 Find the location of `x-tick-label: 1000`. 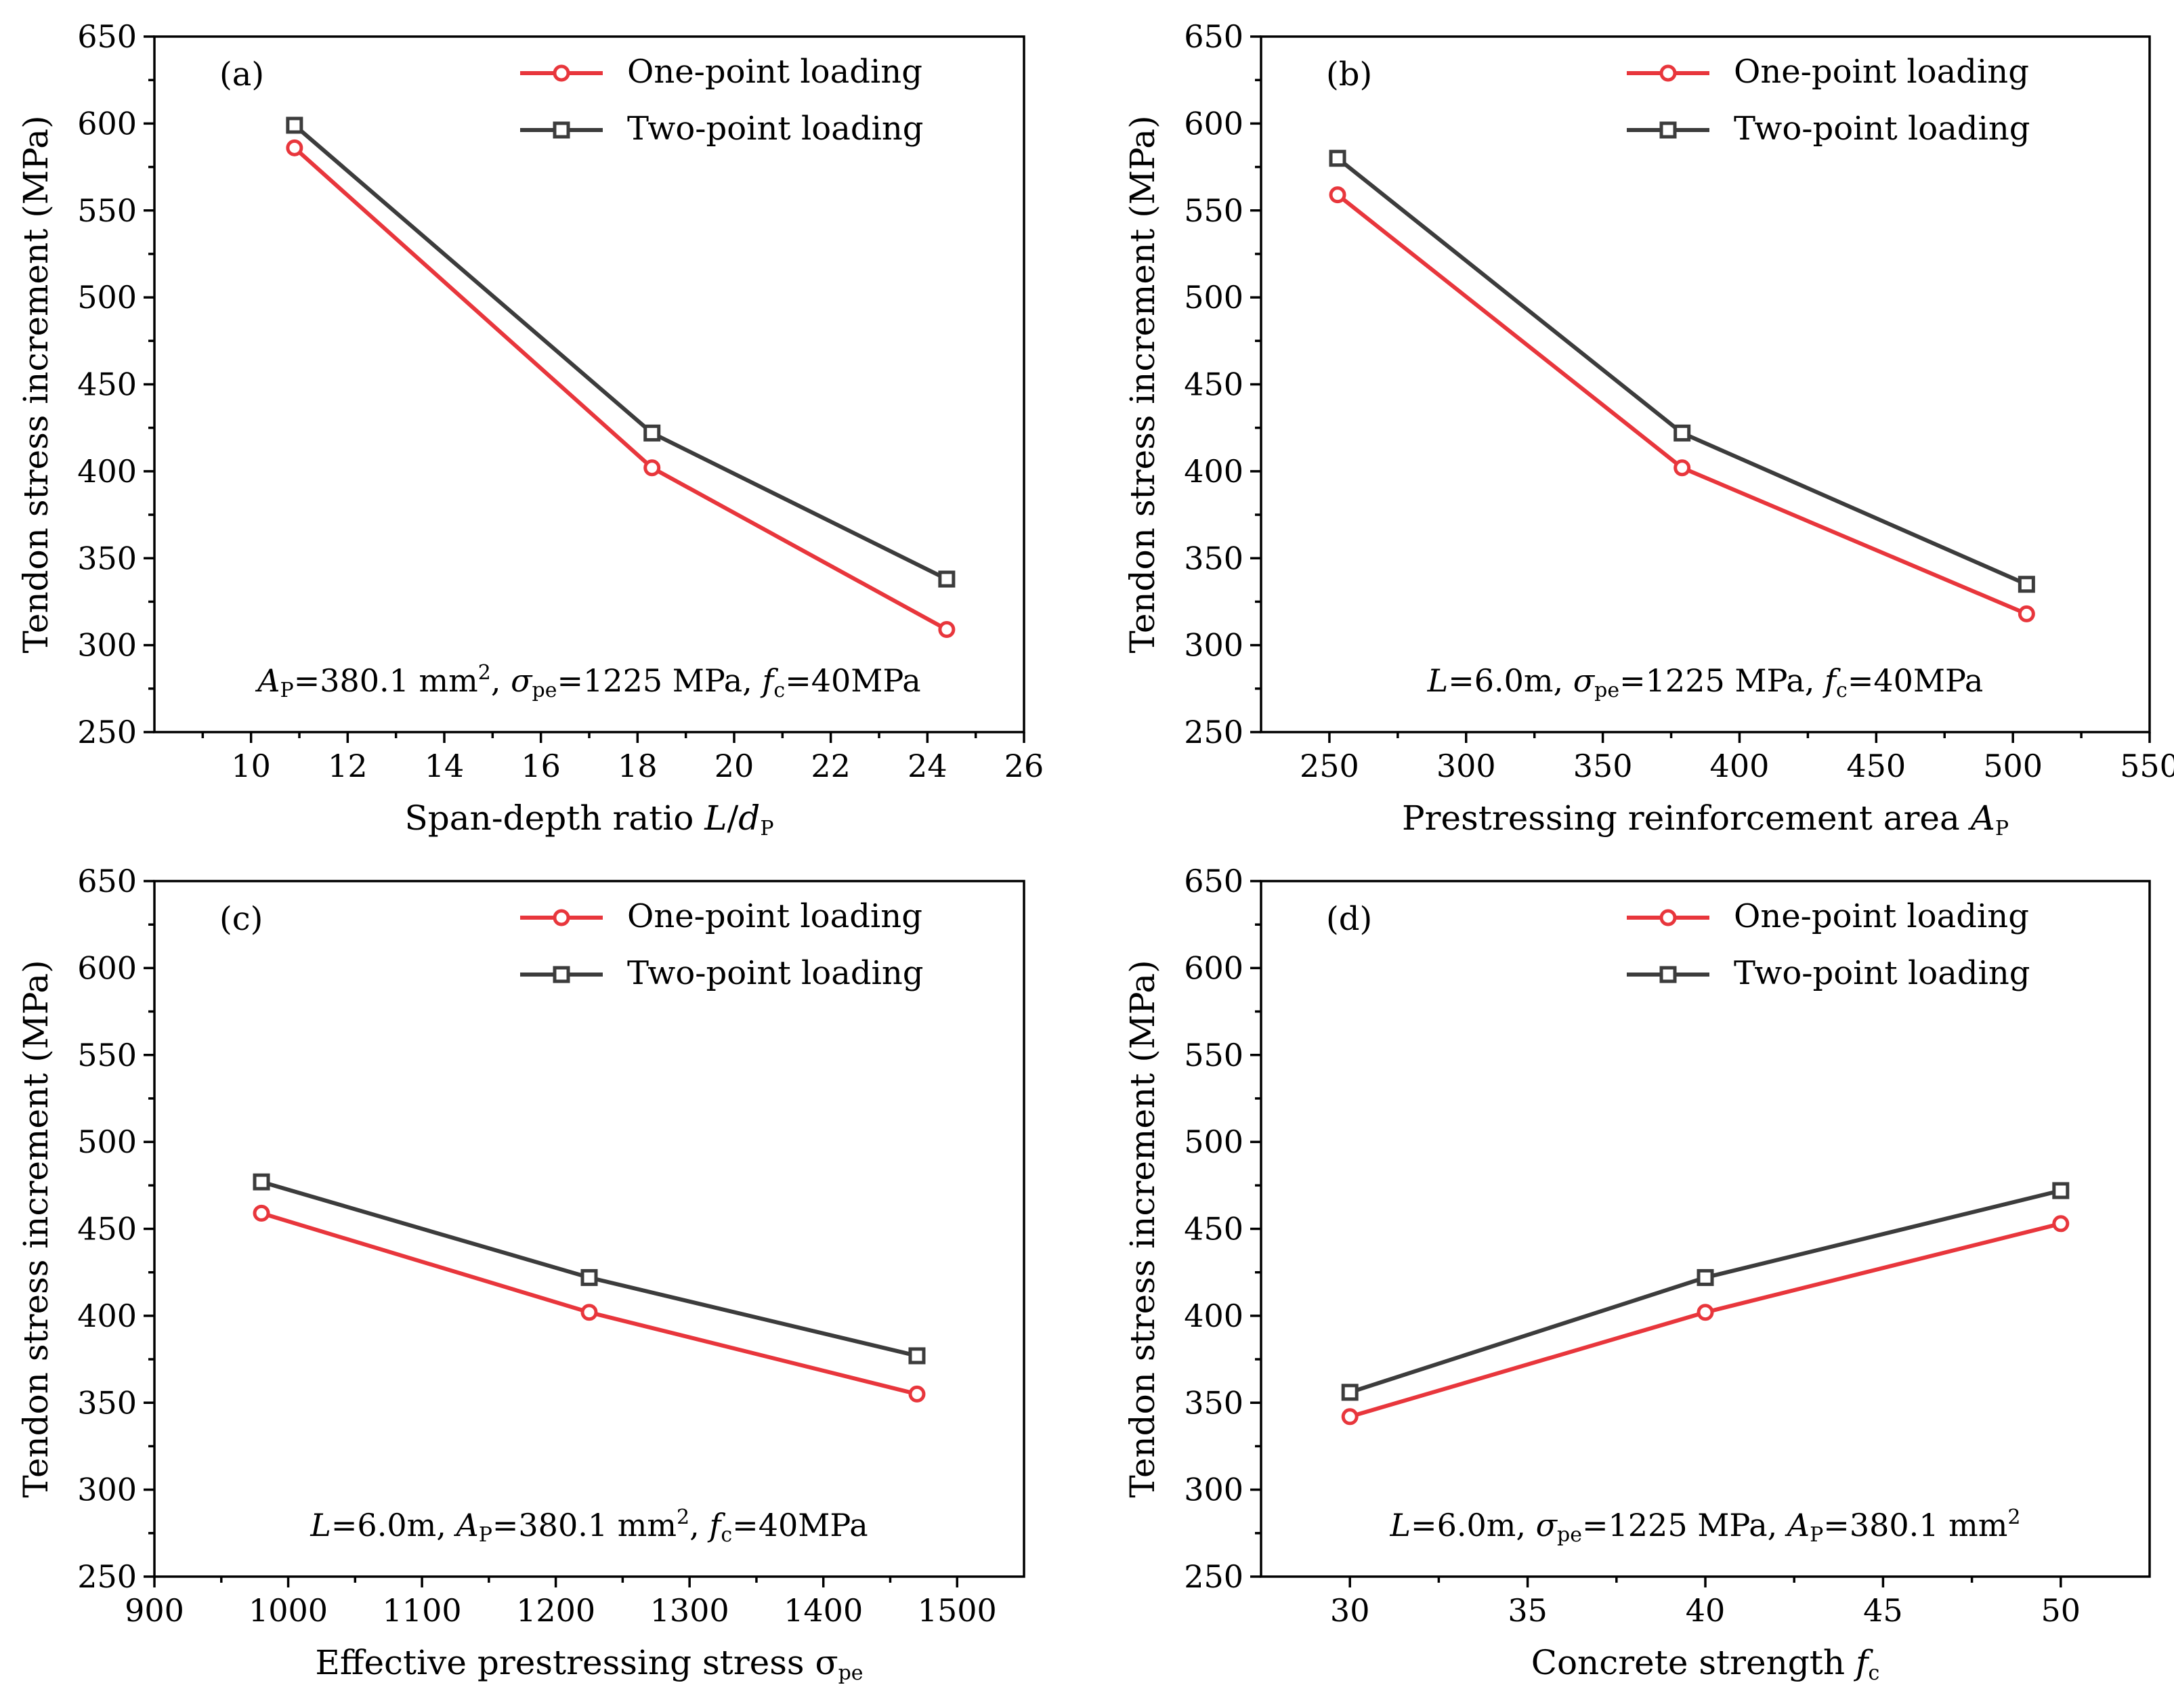

x-tick-label: 1000 is located at coordinates (288, 1610).